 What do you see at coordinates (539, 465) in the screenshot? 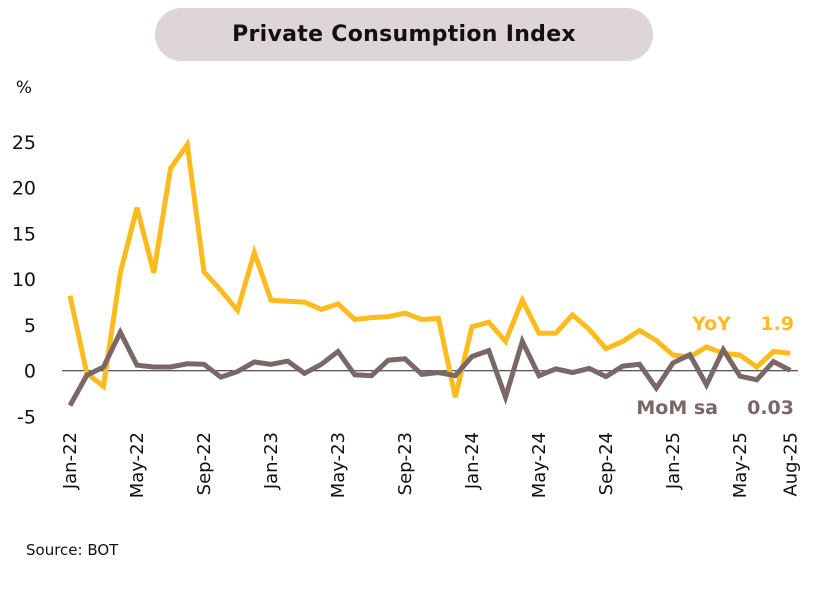
I see `x-tick-label: May-24` at bounding box center [539, 465].